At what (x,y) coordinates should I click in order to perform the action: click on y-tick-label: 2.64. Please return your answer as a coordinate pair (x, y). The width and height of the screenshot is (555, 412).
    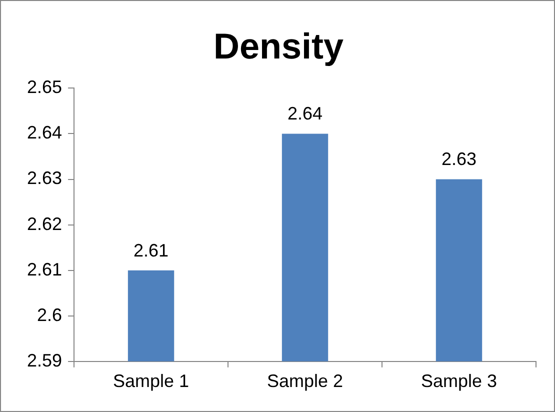
    Looking at the image, I should click on (44, 132).